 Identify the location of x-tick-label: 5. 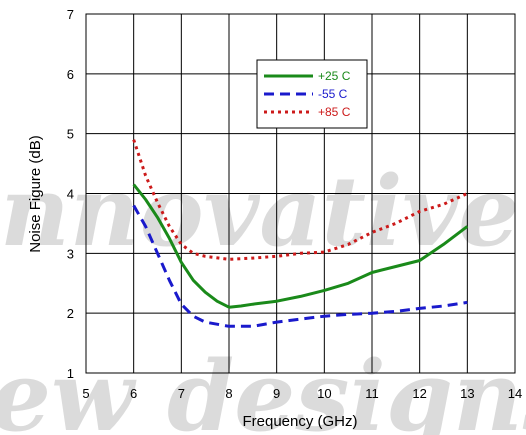
(85, 393).